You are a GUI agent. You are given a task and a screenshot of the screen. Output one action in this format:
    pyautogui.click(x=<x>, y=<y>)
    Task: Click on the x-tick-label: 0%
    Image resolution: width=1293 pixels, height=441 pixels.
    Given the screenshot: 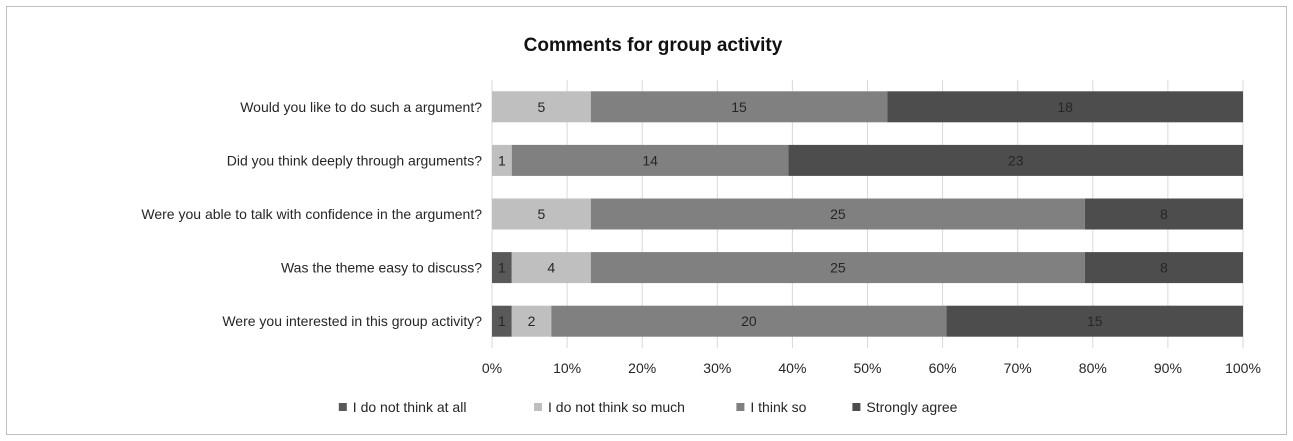 What is the action you would take?
    pyautogui.click(x=492, y=368)
    